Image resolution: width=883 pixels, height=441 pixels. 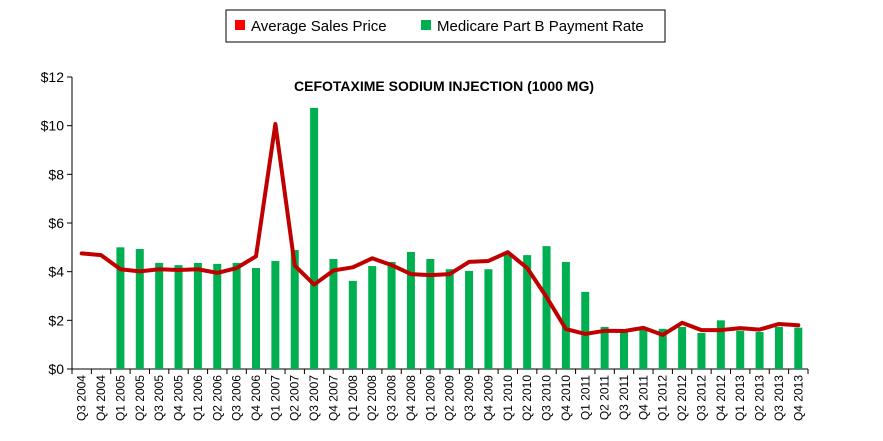 What do you see at coordinates (372, 398) in the screenshot?
I see `x-tick-label: Q2 2008` at bounding box center [372, 398].